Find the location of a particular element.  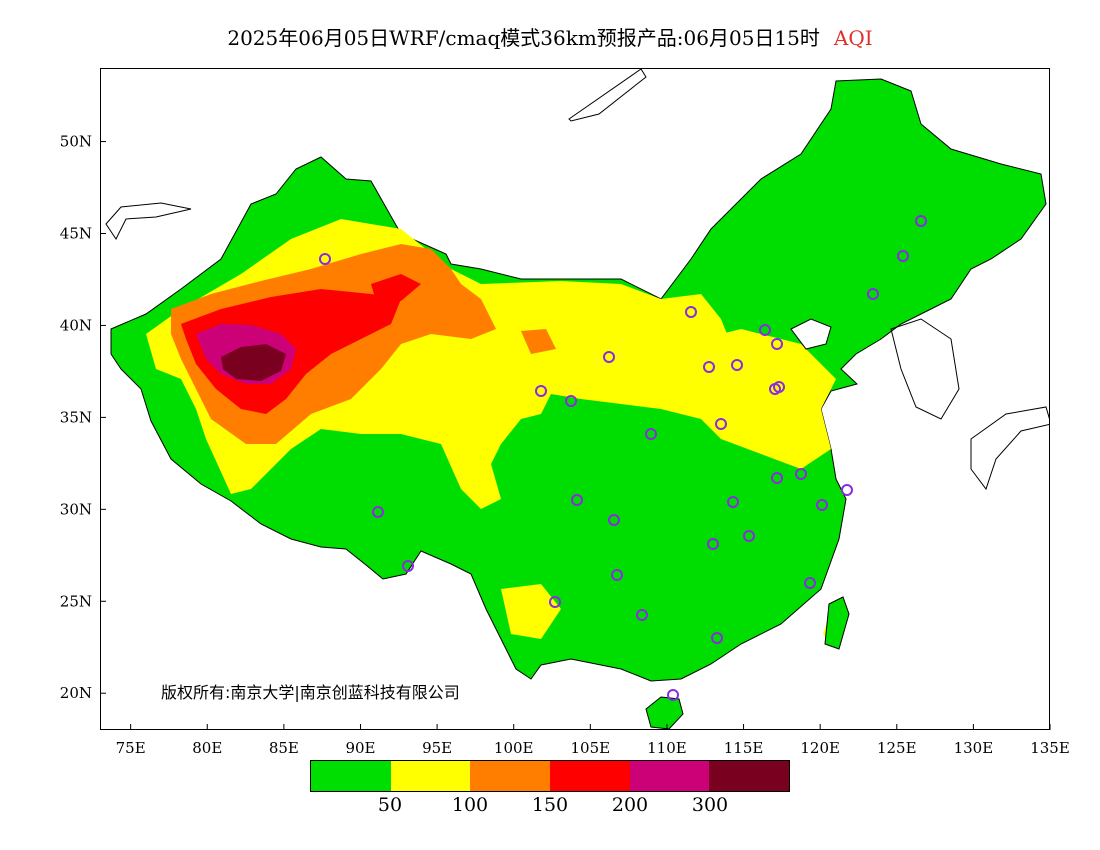

lat-tick-label: 45N is located at coordinates (76, 234).